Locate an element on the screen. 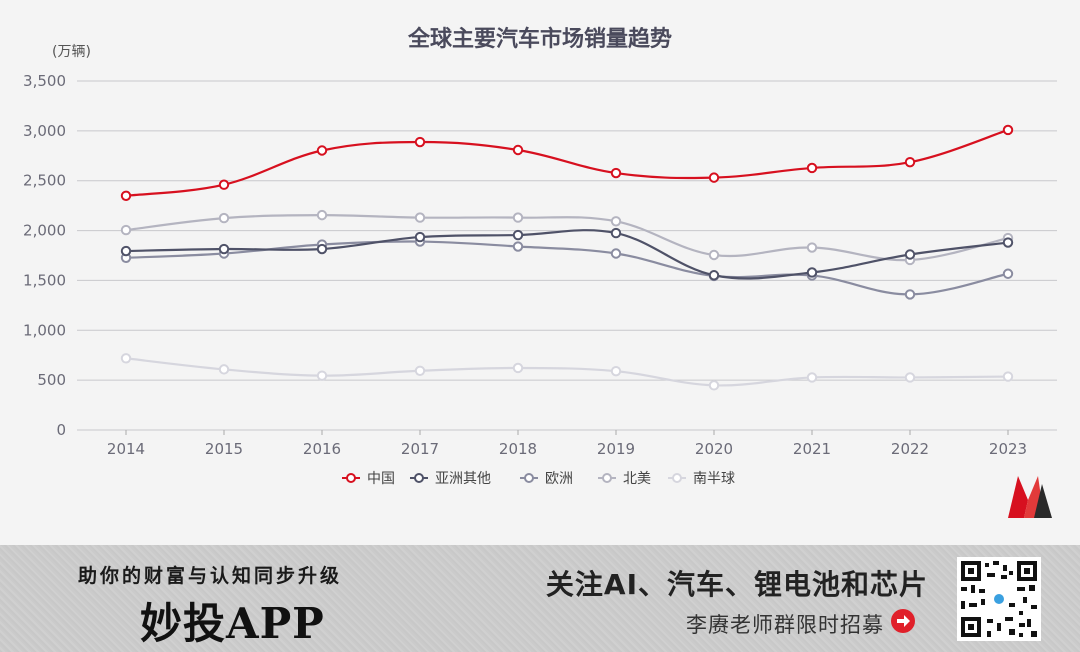 Image resolution: width=1080 pixels, height=652 pixels. legend-item: 亚洲其他 is located at coordinates (450, 479).